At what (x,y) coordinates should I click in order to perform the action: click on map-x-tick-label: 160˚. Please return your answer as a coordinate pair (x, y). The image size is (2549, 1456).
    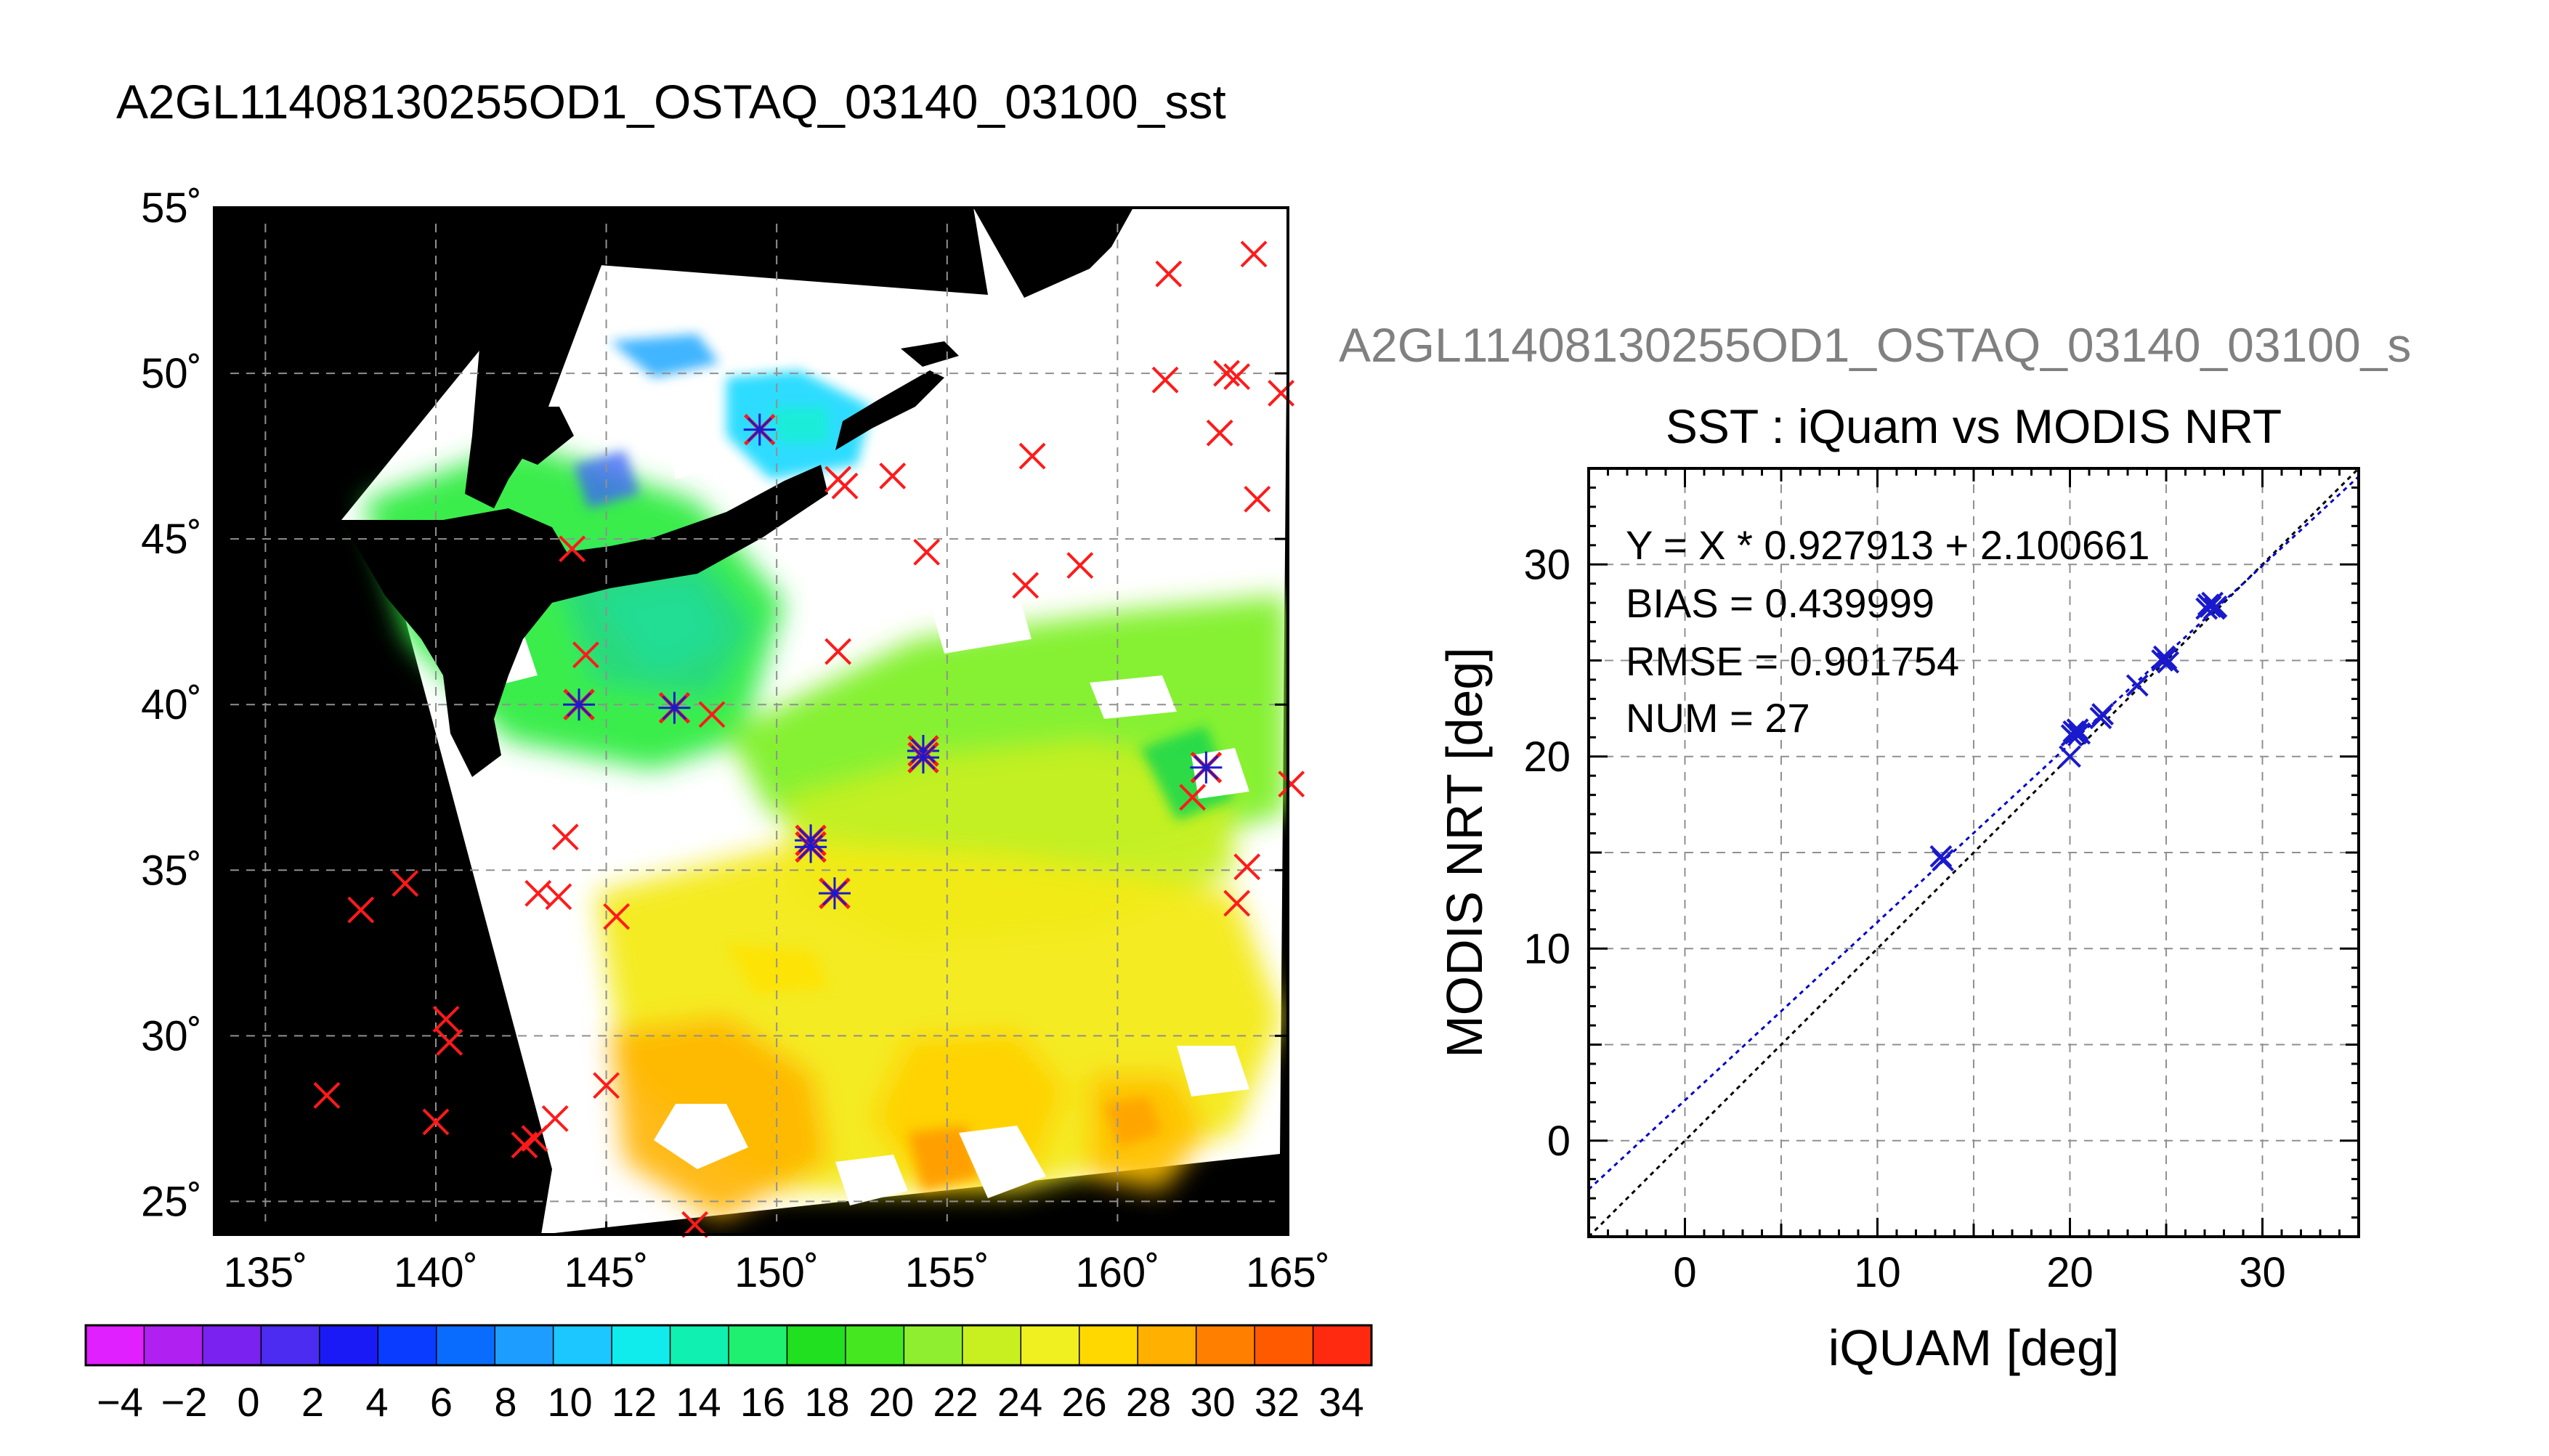
    Looking at the image, I should click on (1117, 1272).